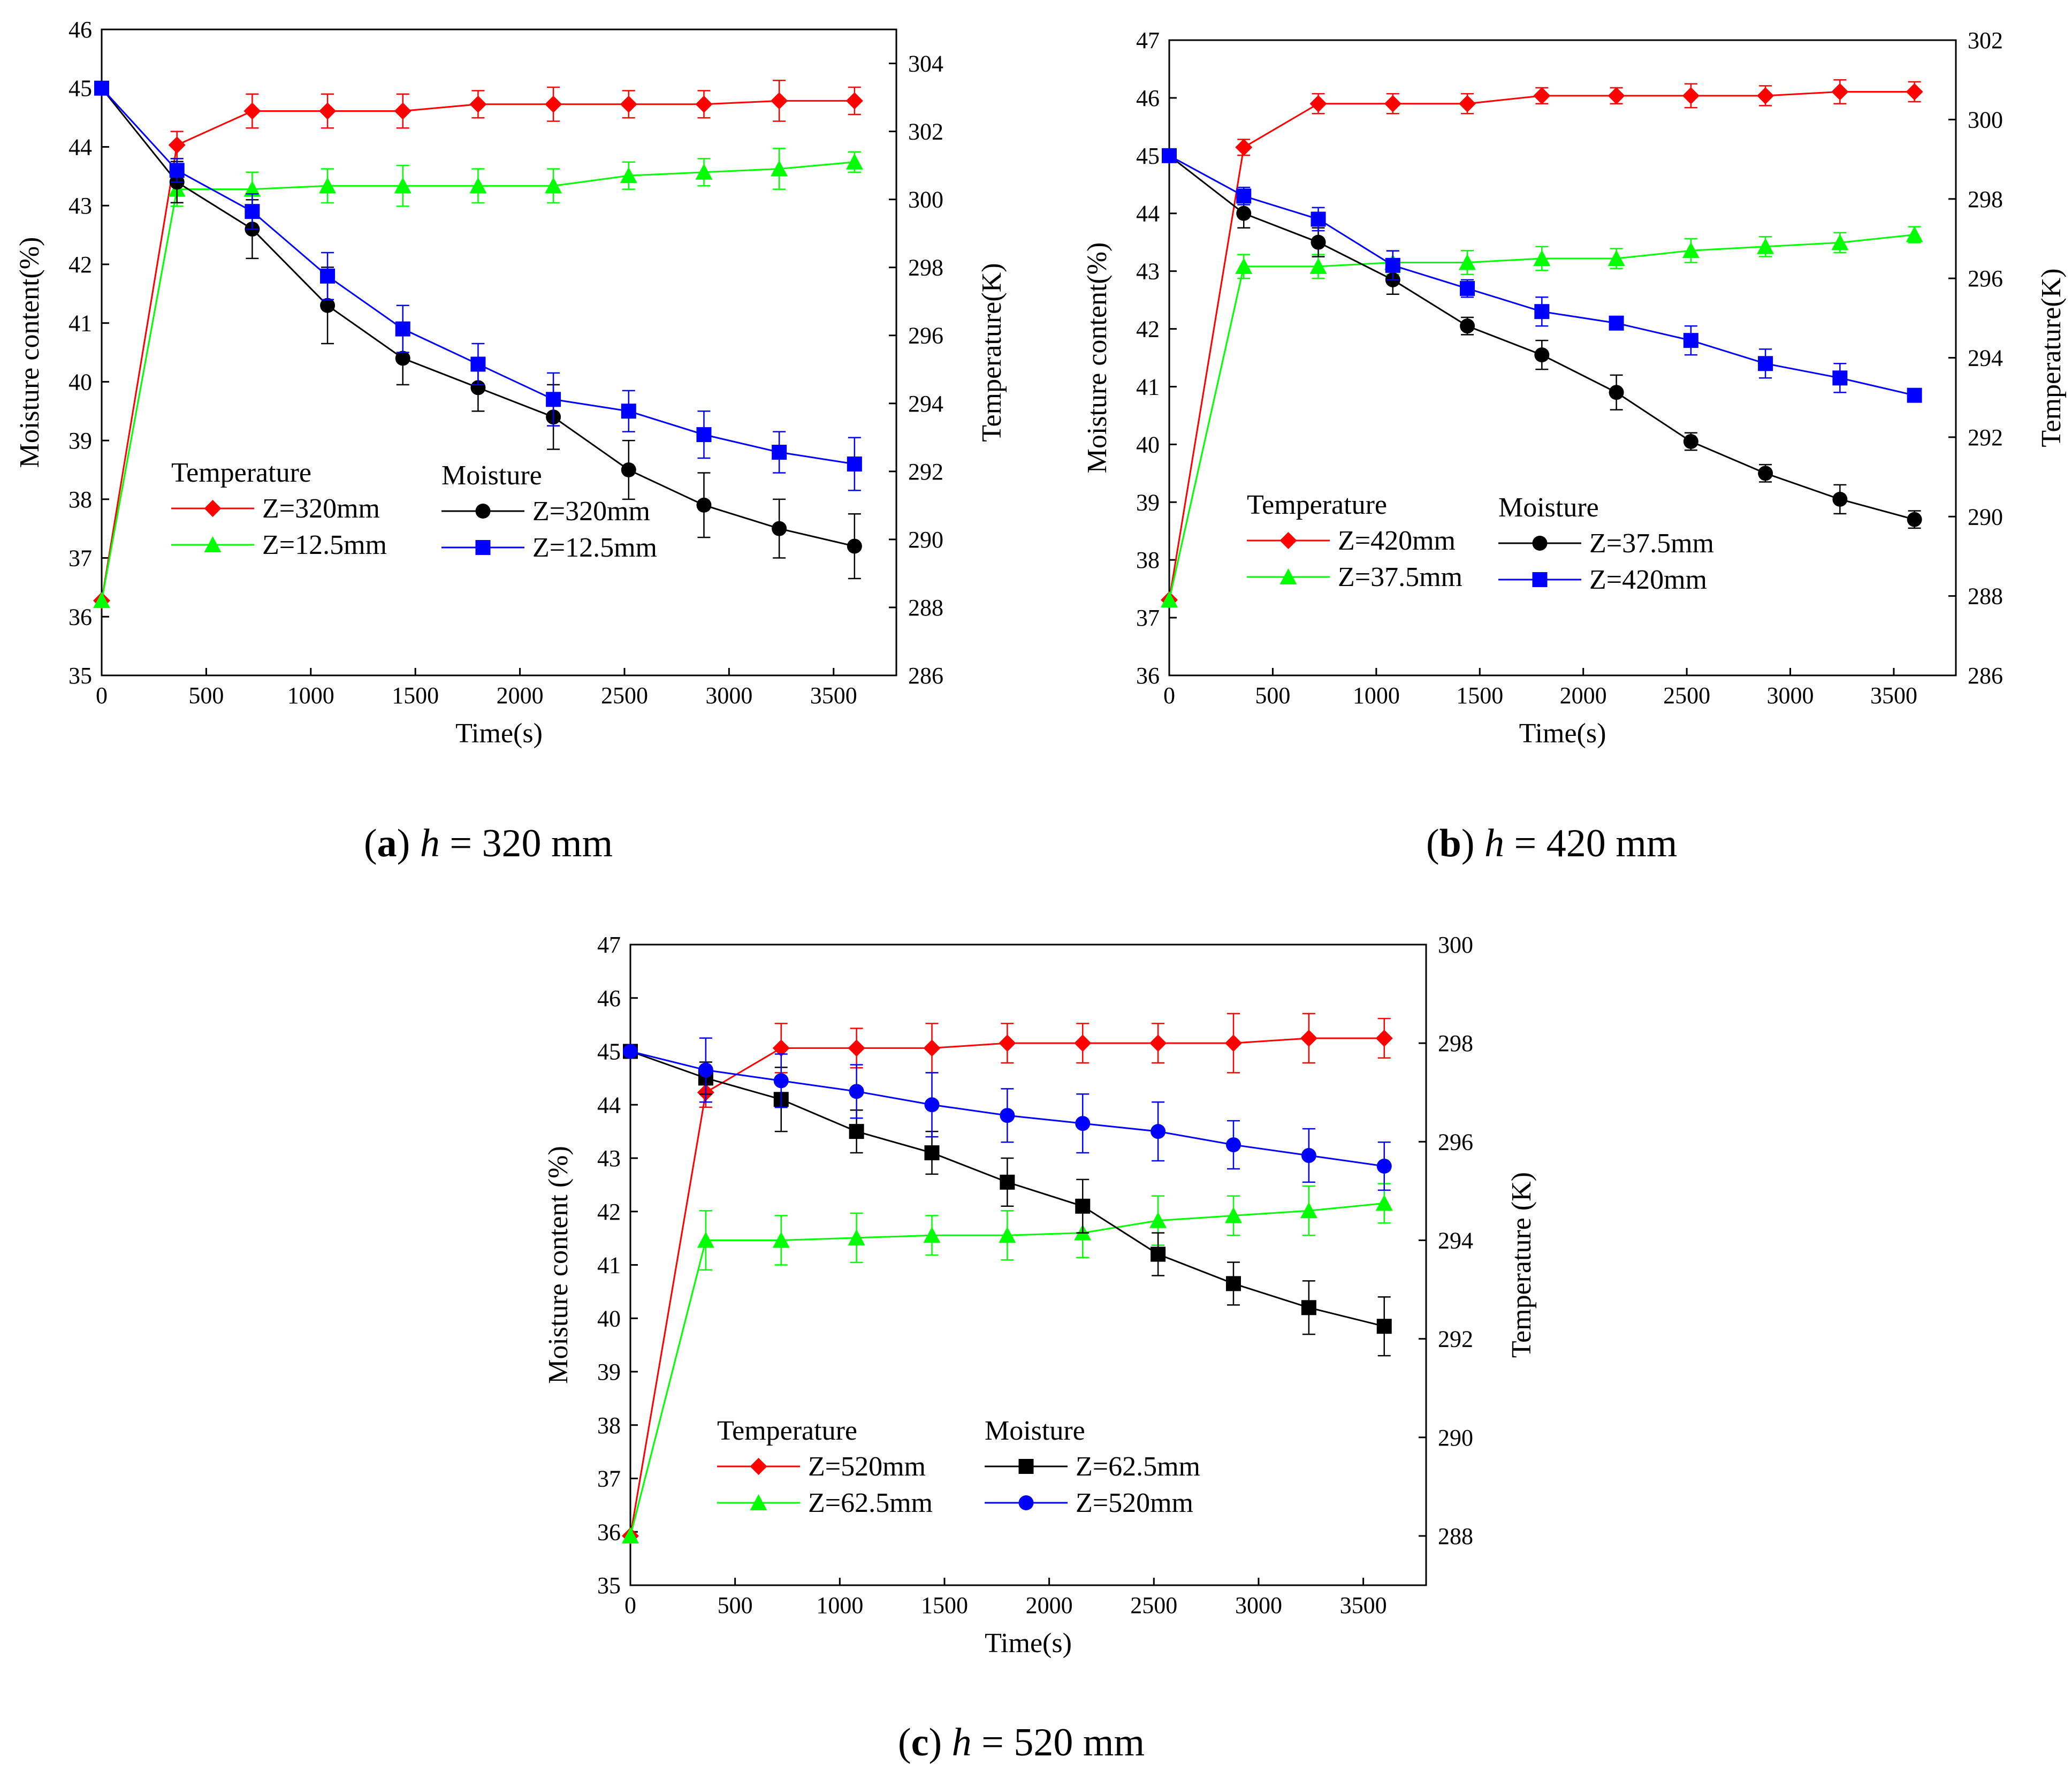 This screenshot has width=2072, height=1772. I want to click on x-tick-label: 2000, so click(520, 695).